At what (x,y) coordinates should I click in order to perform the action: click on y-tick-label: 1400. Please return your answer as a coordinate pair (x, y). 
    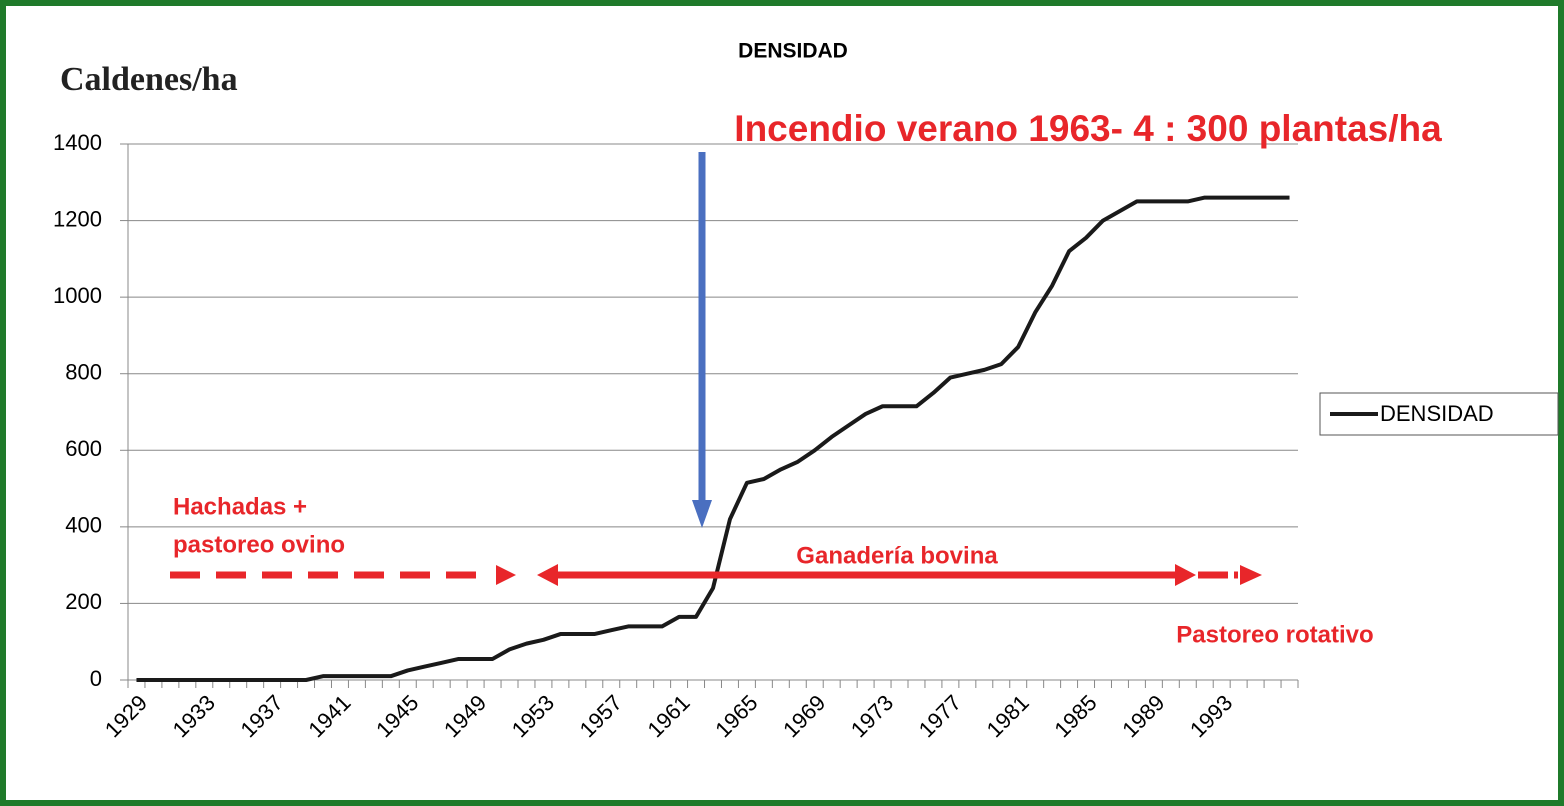
    Looking at the image, I should click on (77, 142).